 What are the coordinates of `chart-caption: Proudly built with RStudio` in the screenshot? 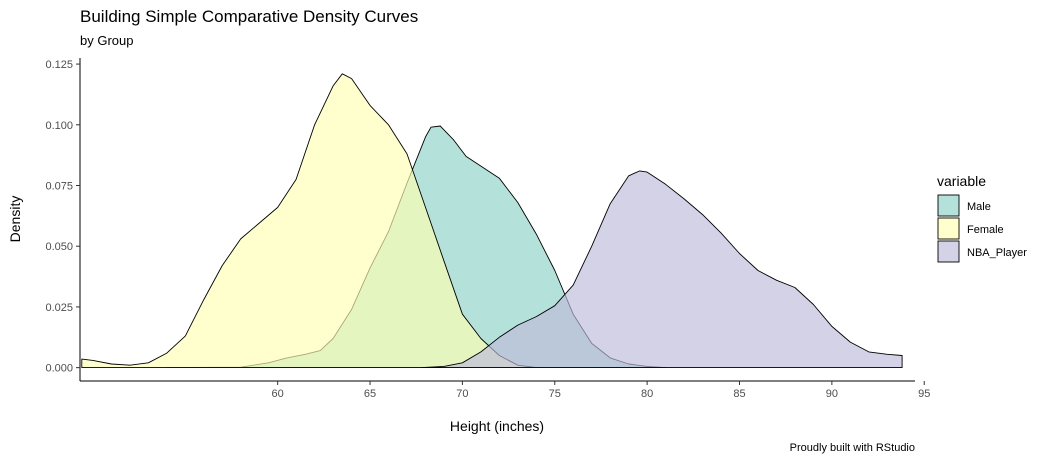 It's located at (852, 448).